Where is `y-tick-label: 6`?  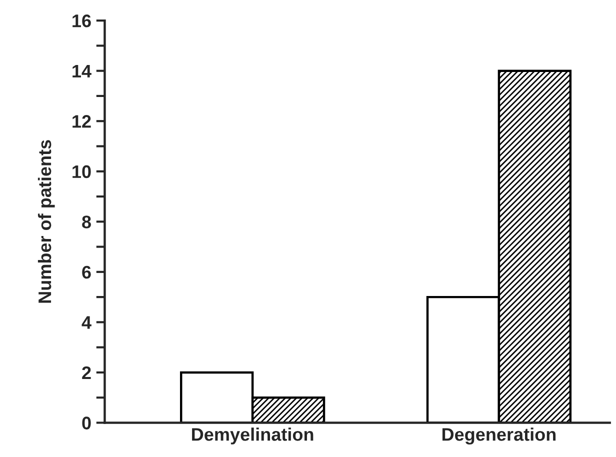
y-tick-label: 6 is located at coordinates (86, 272).